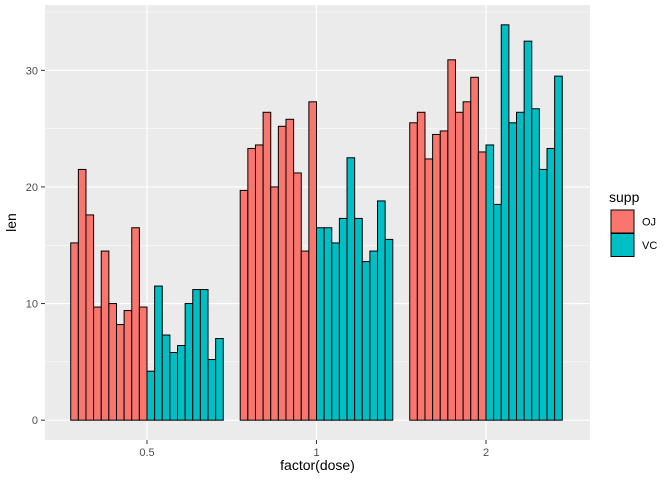  What do you see at coordinates (316, 453) in the screenshot?
I see `x-tick-label: 1` at bounding box center [316, 453].